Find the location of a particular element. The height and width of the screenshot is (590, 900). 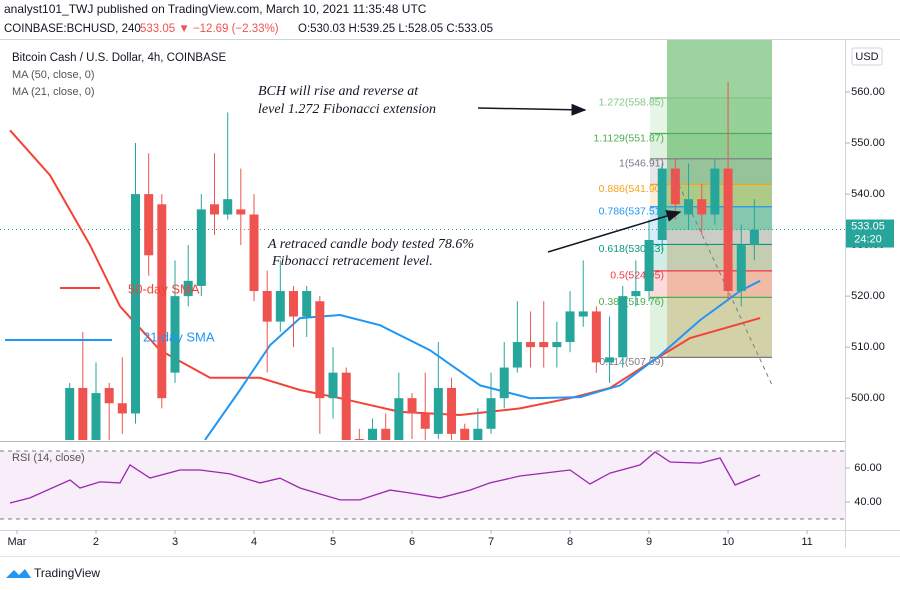

y-tick-label: 510.00 is located at coordinates (868, 347).